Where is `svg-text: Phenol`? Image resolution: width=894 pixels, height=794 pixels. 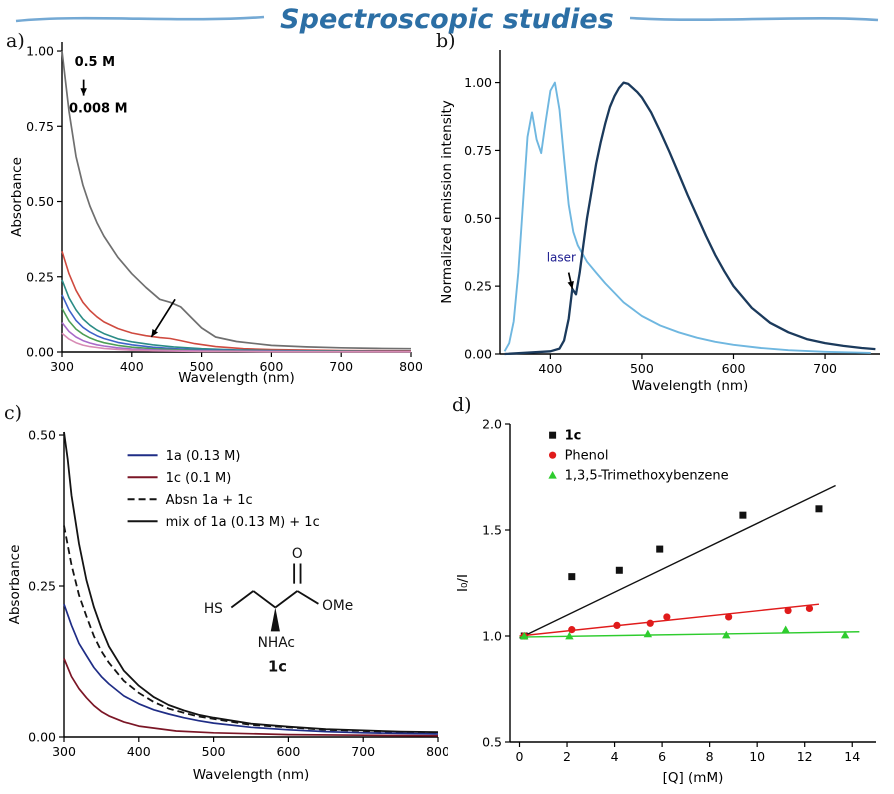
svg-text: Phenol is located at coordinates (587, 456).